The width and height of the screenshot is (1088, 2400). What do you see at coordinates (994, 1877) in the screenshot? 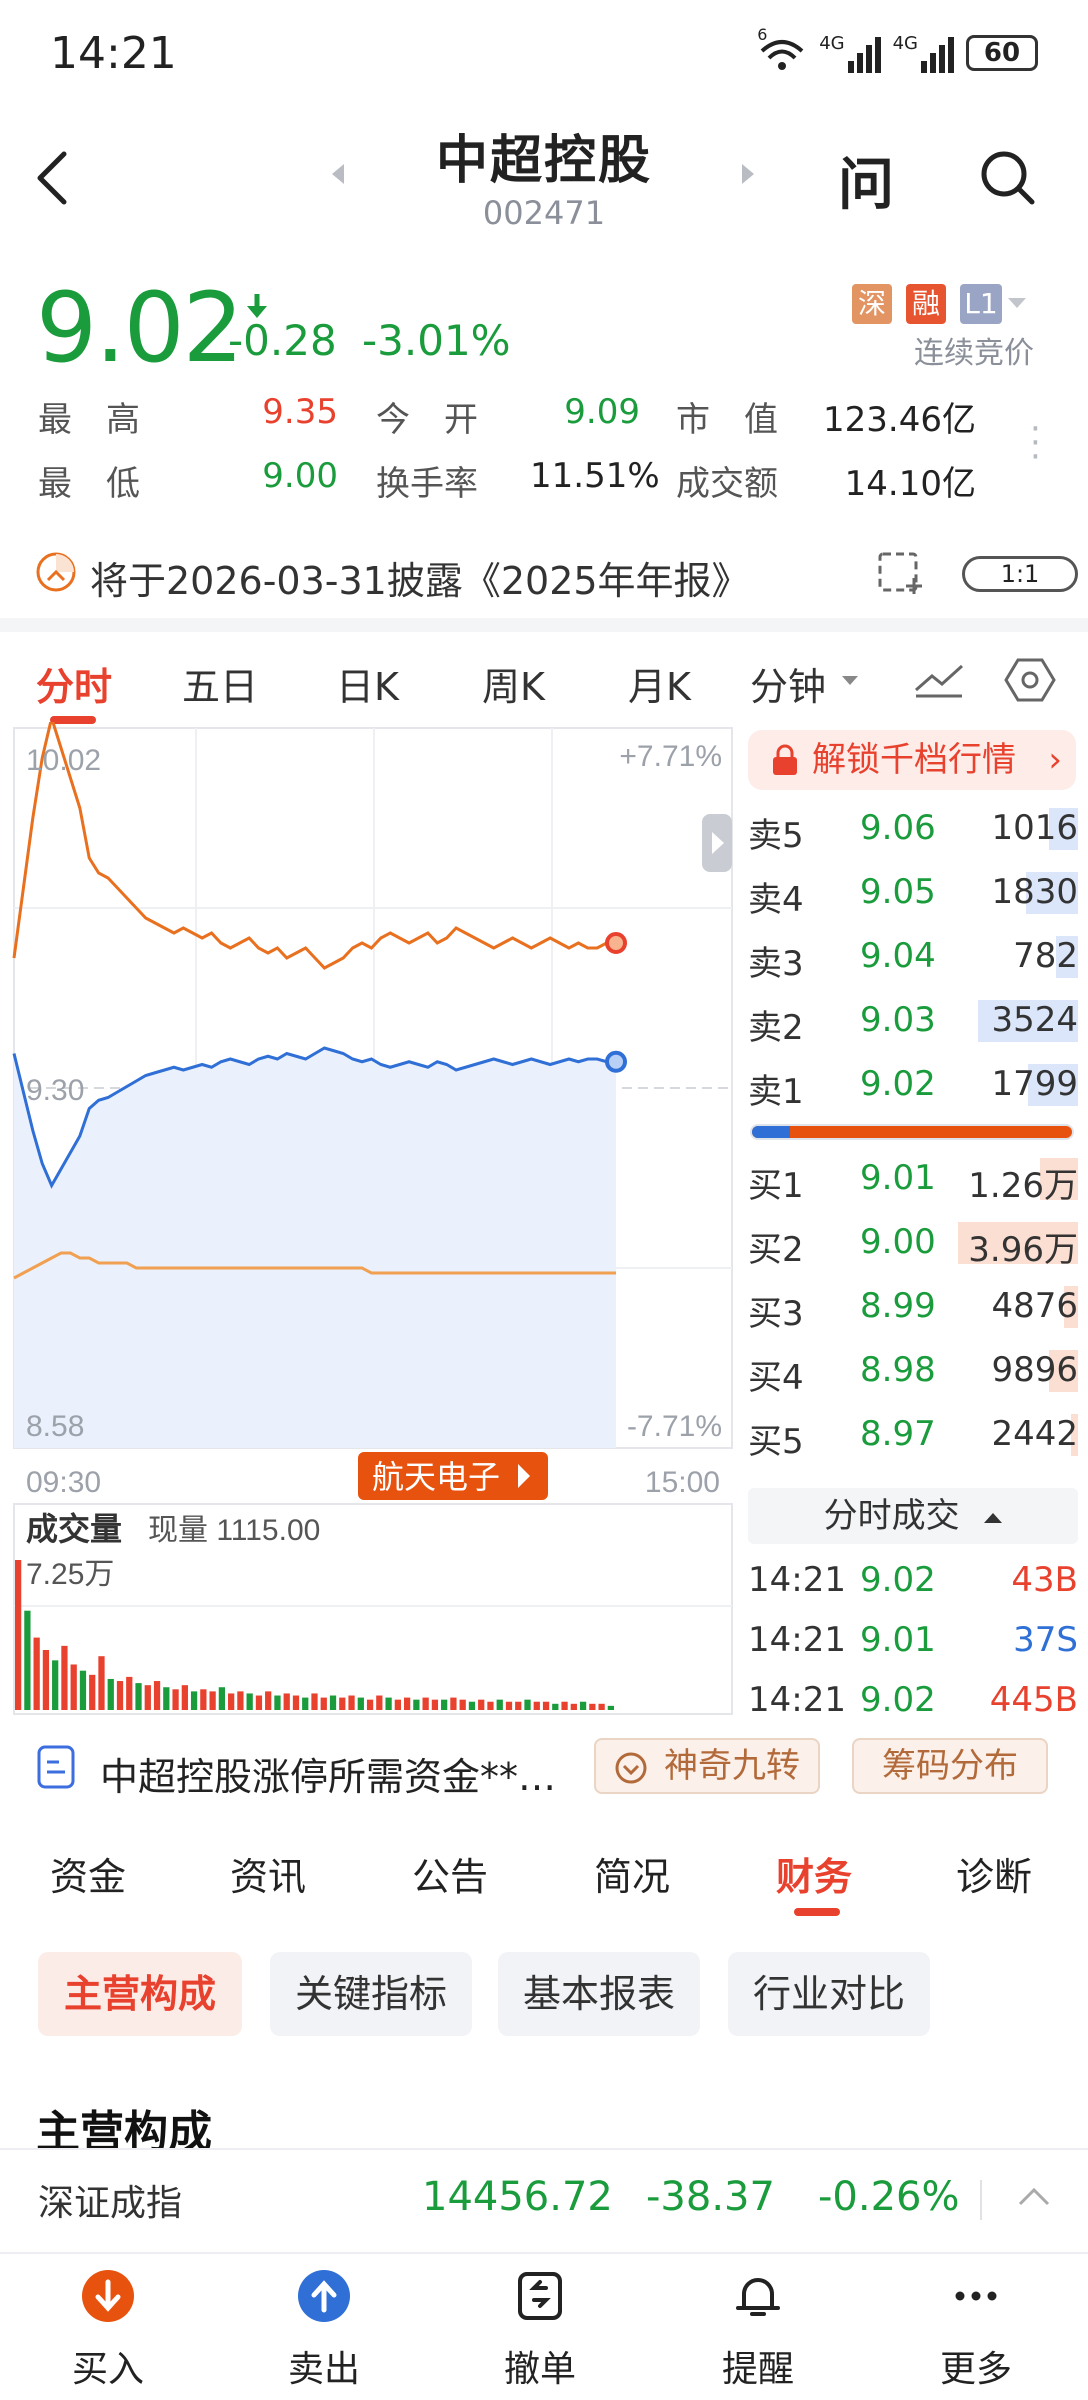
I see `section-tab: 诊断` at bounding box center [994, 1877].